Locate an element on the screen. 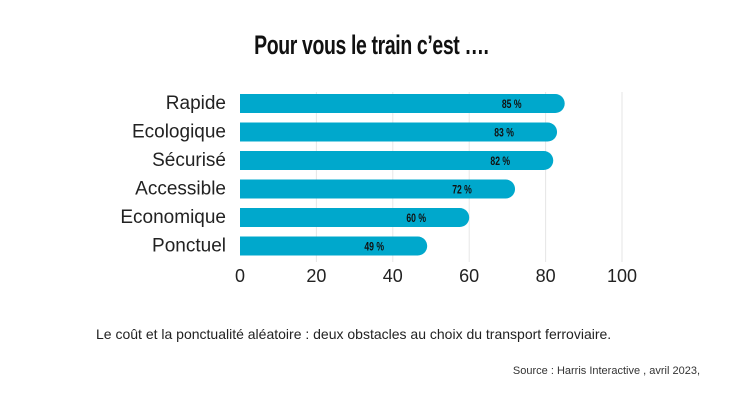 This screenshot has width=750, height=420. x-tick-label: 80 is located at coordinates (546, 276).